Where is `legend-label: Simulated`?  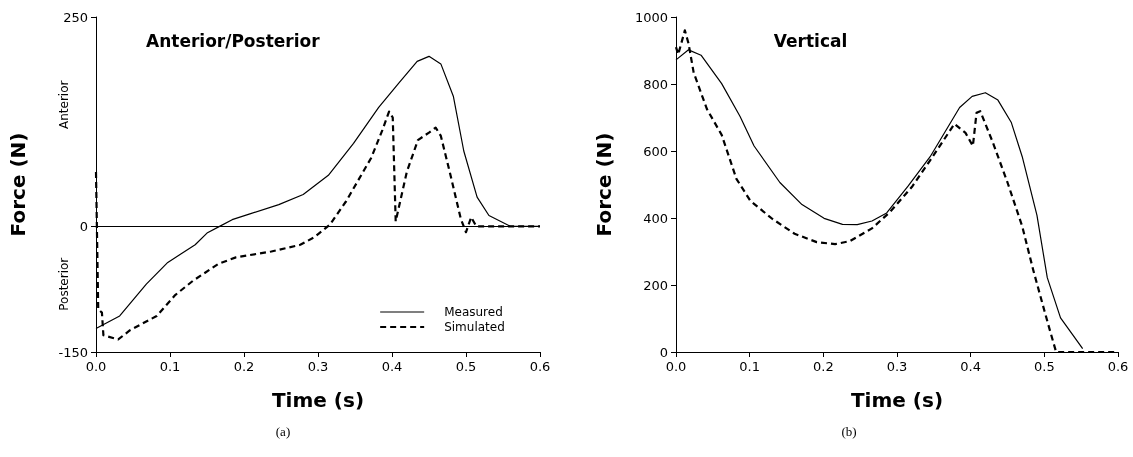 legend-label: Simulated is located at coordinates (474, 327).